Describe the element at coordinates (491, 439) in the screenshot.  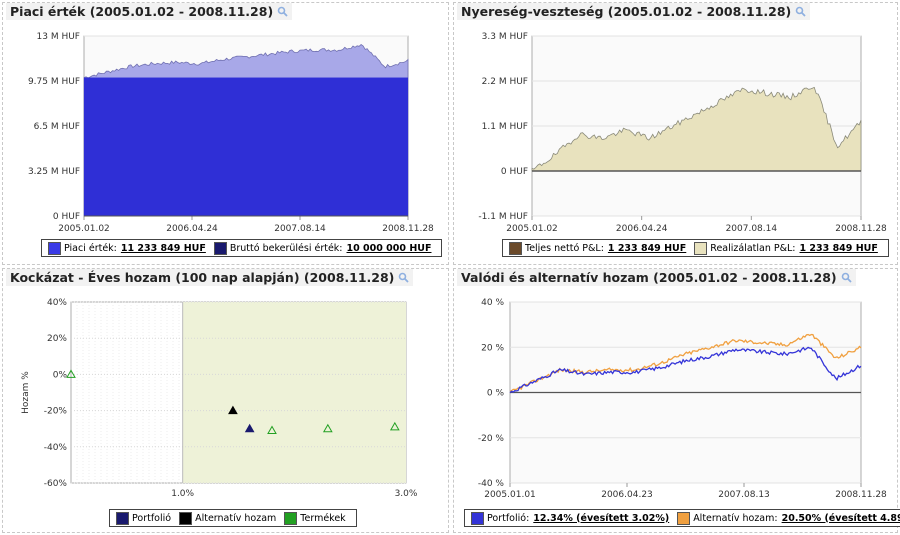
I see `y-tick-label: -20 %` at that location.